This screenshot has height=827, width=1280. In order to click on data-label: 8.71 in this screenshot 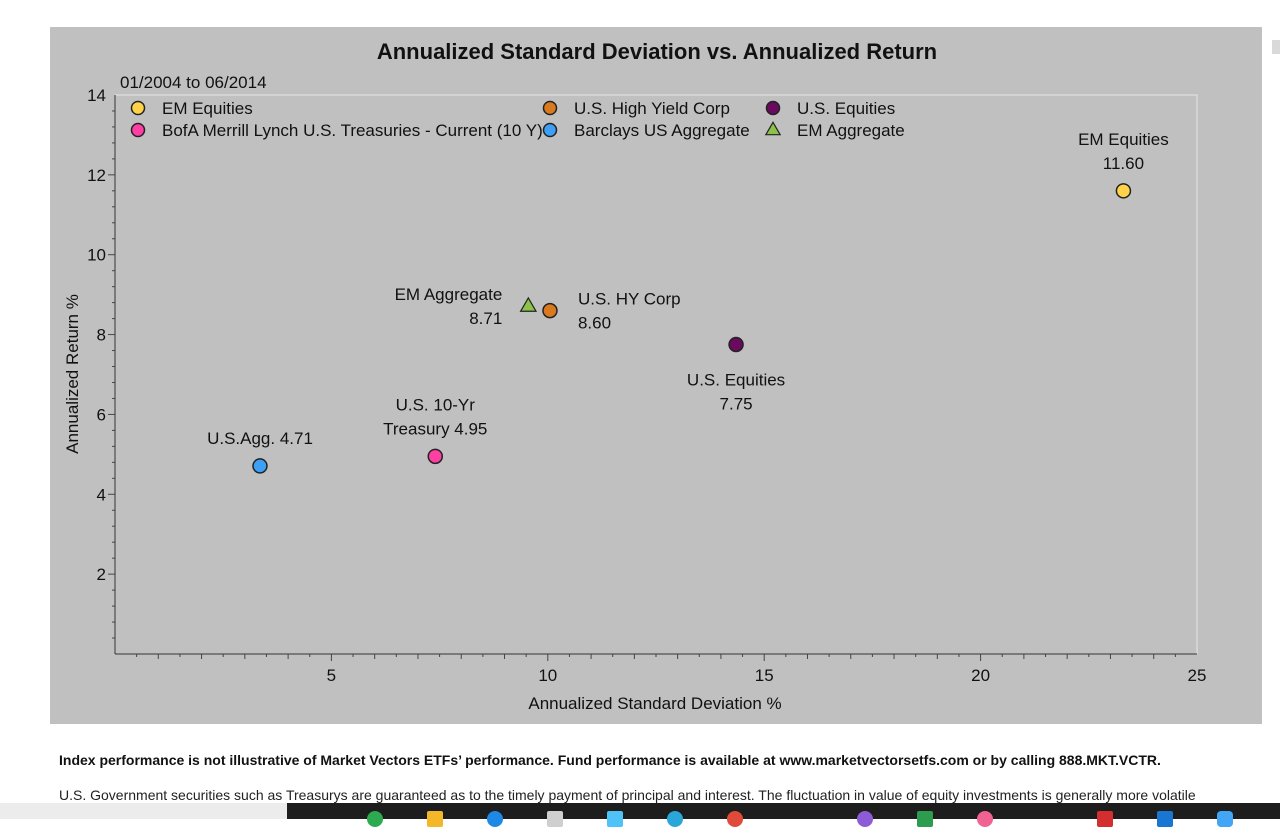, I will do `click(485, 318)`.